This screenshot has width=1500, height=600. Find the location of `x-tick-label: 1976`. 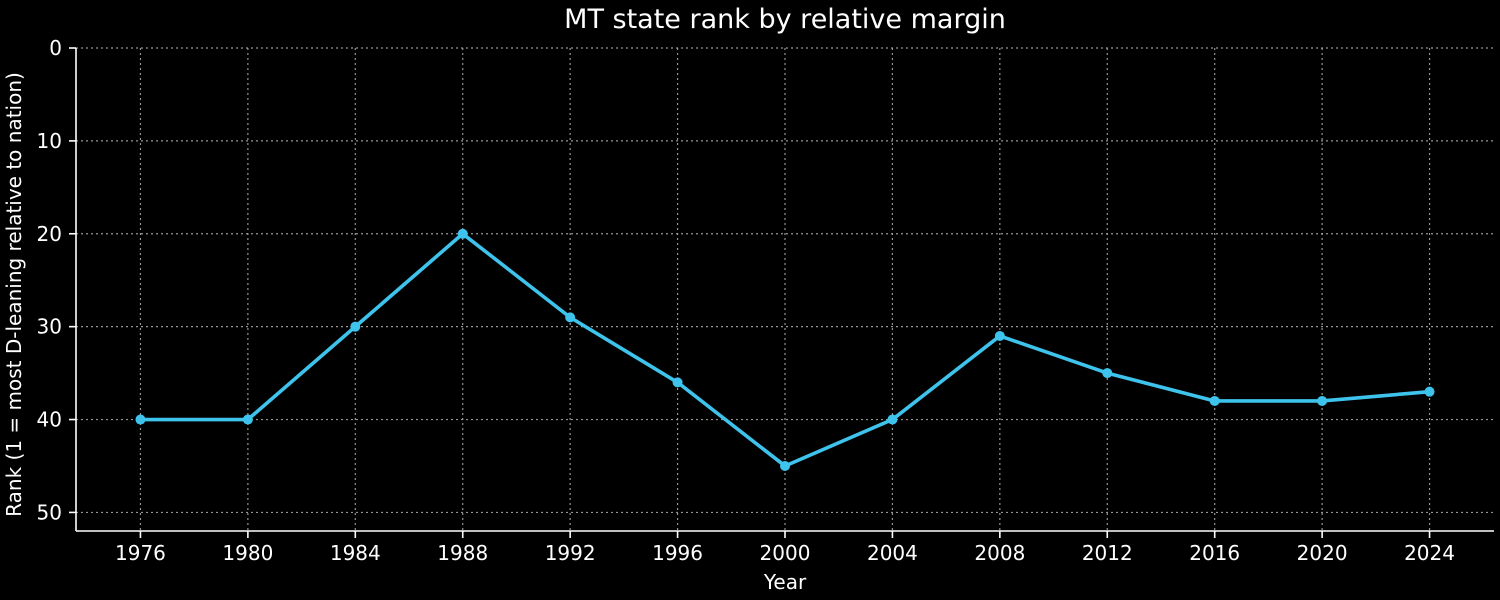

x-tick-label: 1976 is located at coordinates (140, 553).